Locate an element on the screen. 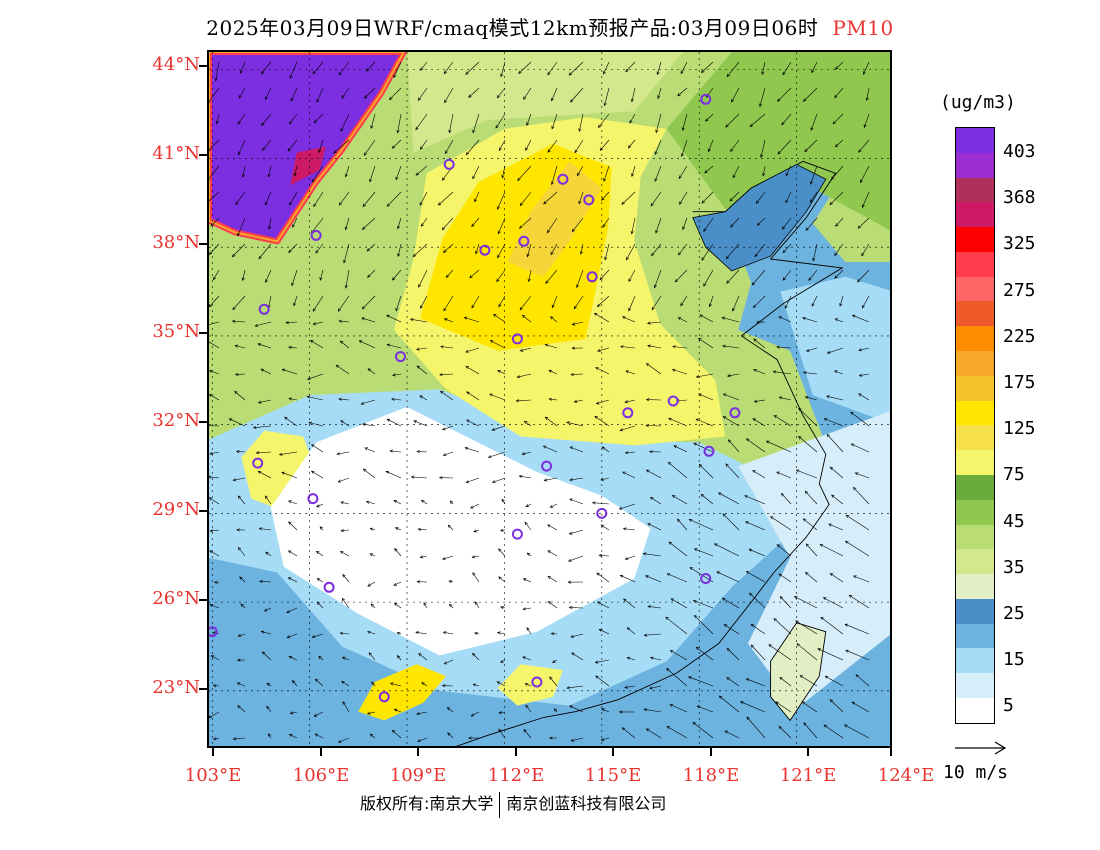 This screenshot has height=850, width=1100. wind-reference-arrow is located at coordinates (983, 750).